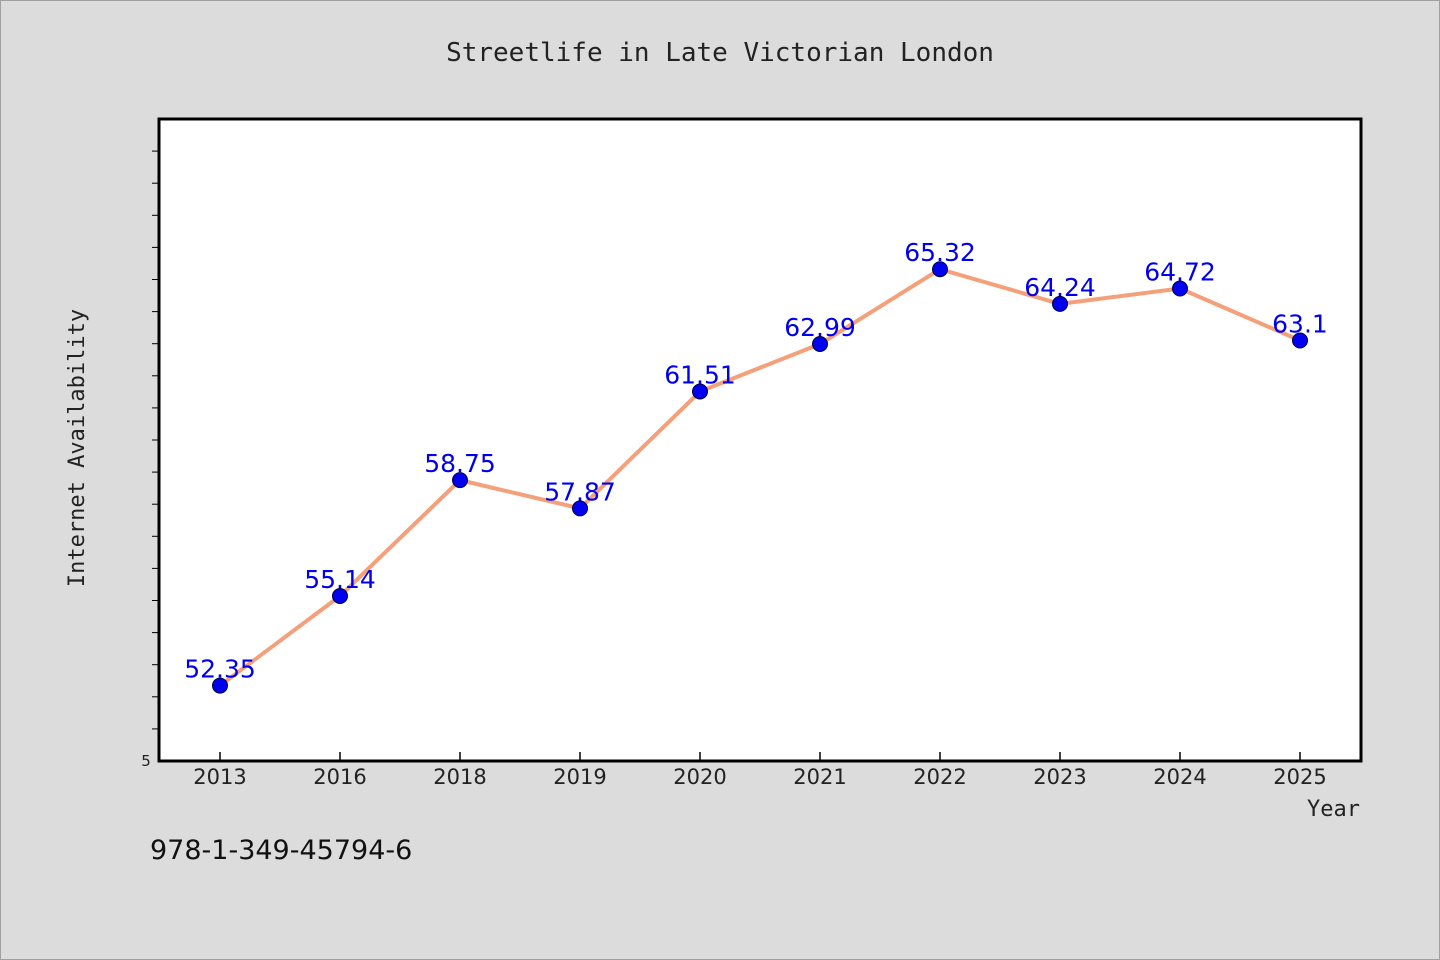  I want to click on x-tick-label: 2022, so click(939, 777).